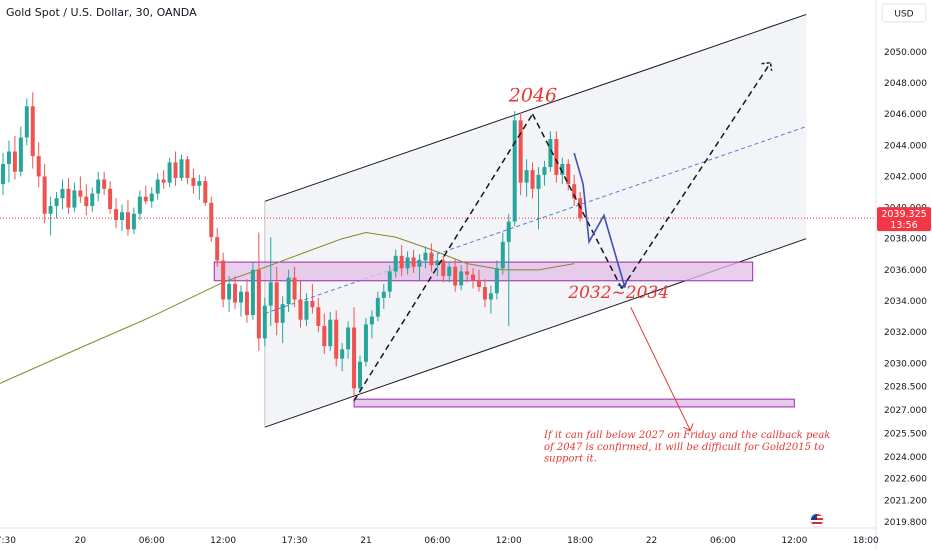  Describe the element at coordinates (577, 201) in the screenshot. I see `projection-dashed-down` at that location.